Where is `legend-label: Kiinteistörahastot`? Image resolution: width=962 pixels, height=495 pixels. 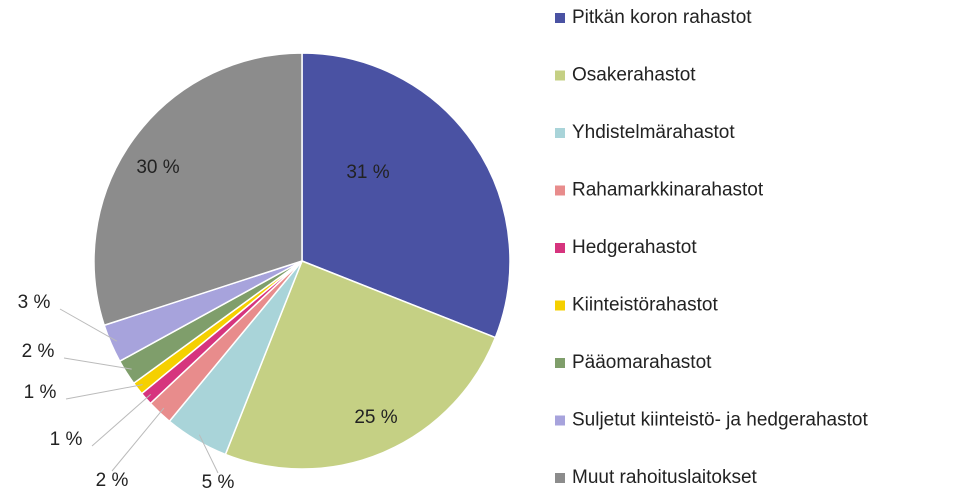 legend-label: Kiinteistörahastot is located at coordinates (645, 305).